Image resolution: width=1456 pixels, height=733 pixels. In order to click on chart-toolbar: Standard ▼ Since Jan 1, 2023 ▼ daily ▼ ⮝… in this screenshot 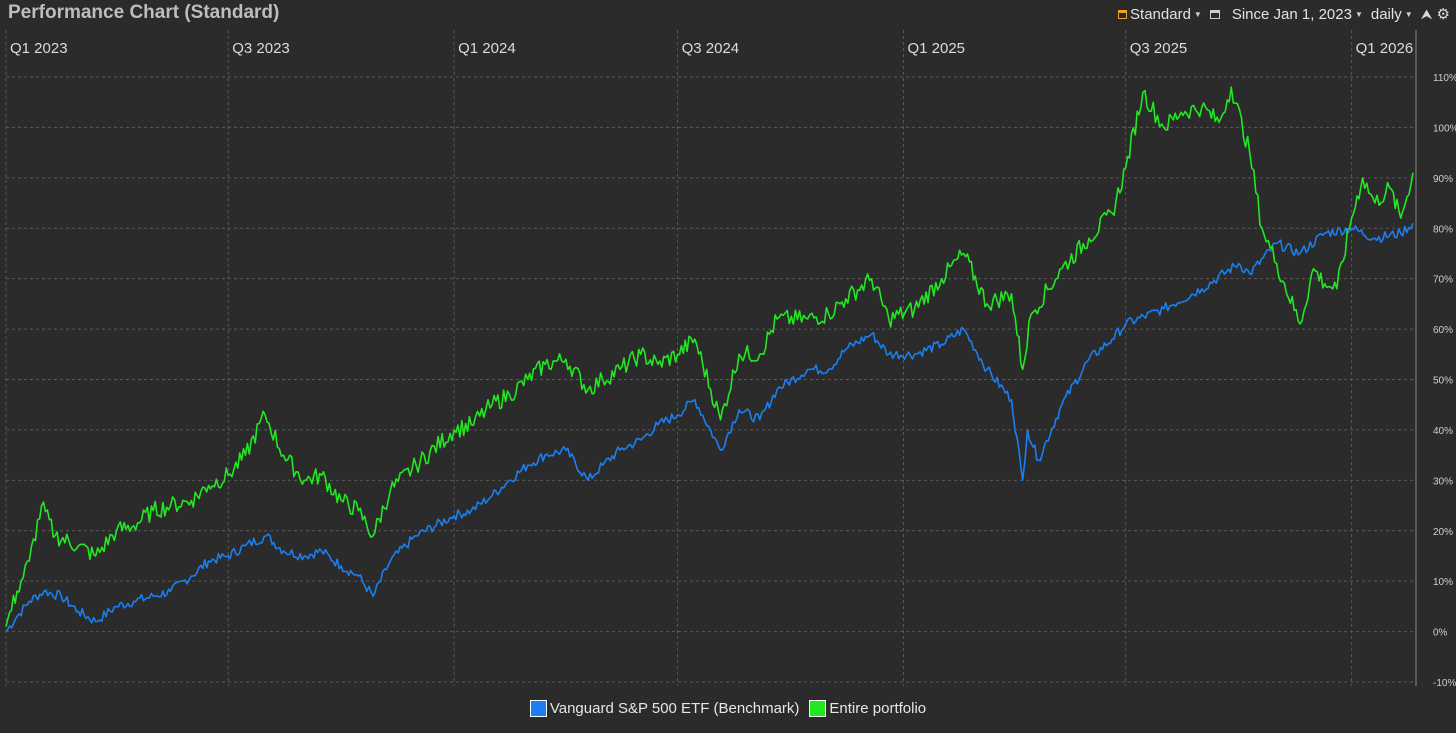, I will do `click(1284, 14)`.